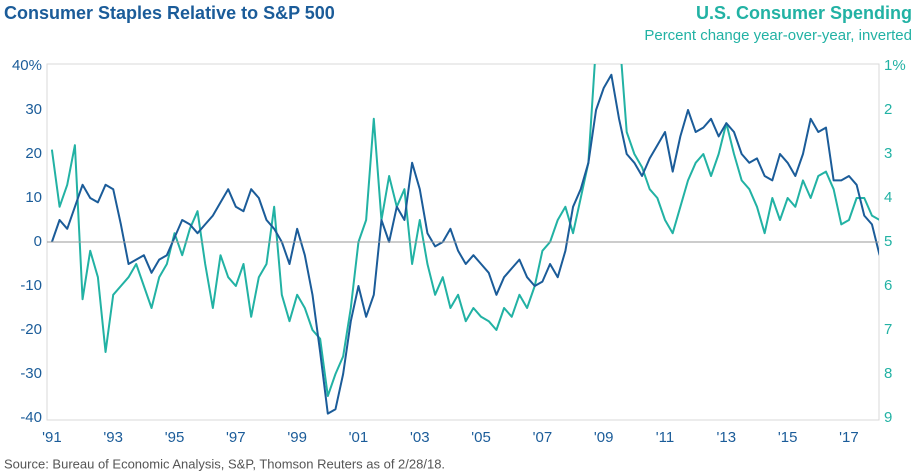 This screenshot has height=476, width=916. I want to click on x-tick-label: '07, so click(543, 437).